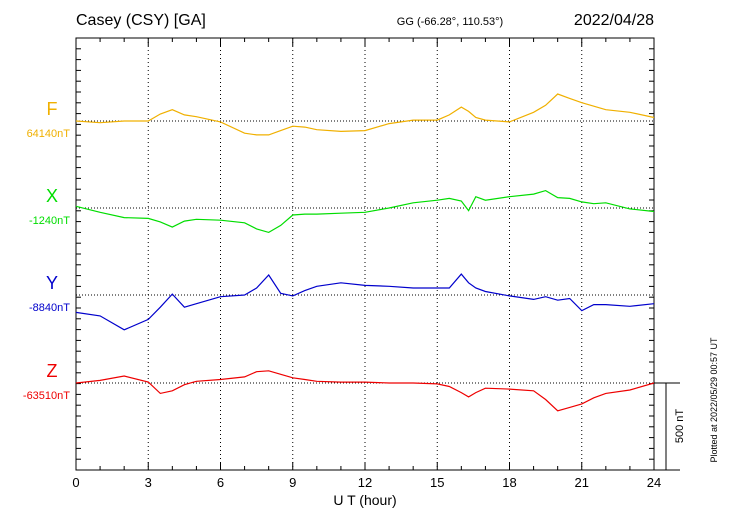  I want to click on series-line-y, so click(365, 302).